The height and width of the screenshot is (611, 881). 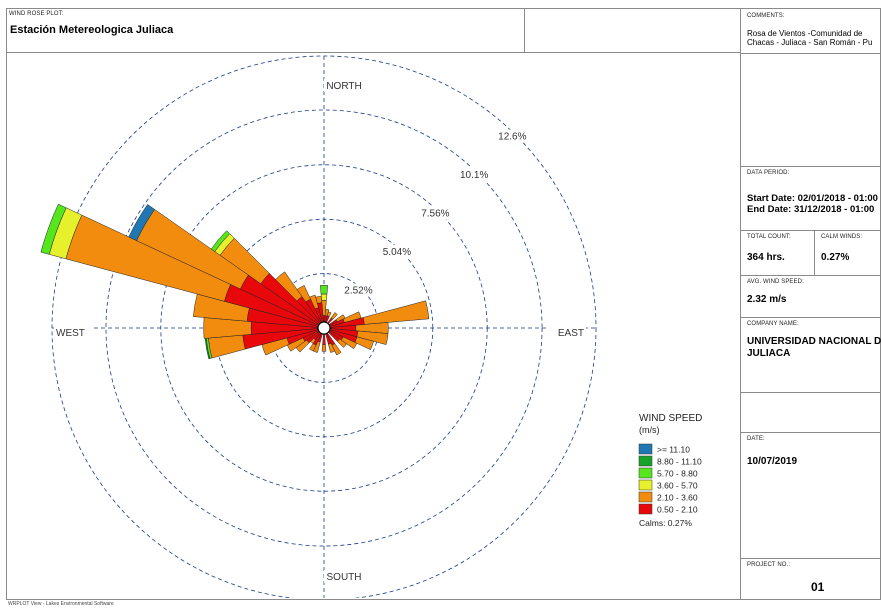 What do you see at coordinates (767, 299) in the screenshot?
I see `avg-speed-value: 2.32 m/s` at bounding box center [767, 299].